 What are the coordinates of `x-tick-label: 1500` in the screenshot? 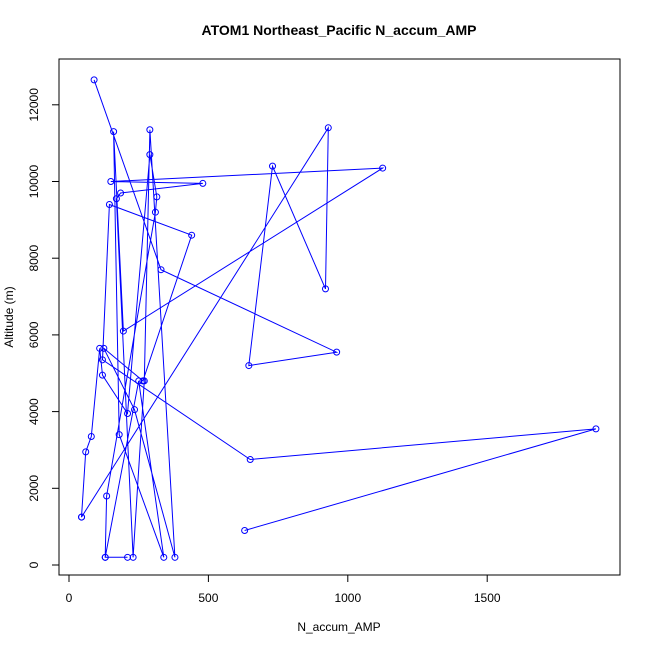 It's located at (487, 598).